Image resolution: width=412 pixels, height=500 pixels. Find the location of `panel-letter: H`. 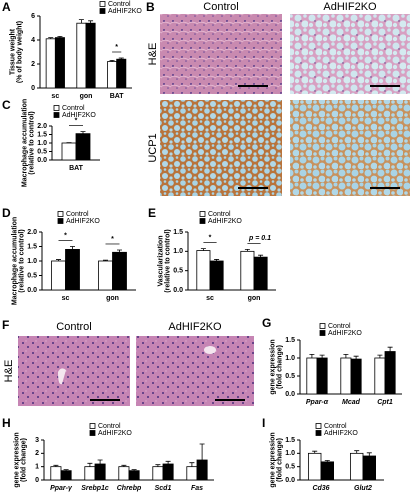

panel-letter: H is located at coordinates (6, 423).